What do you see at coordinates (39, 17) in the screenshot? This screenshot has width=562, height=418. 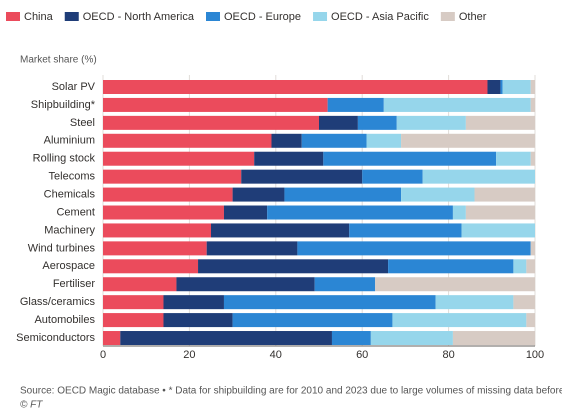 I see `legend-label: China` at bounding box center [39, 17].